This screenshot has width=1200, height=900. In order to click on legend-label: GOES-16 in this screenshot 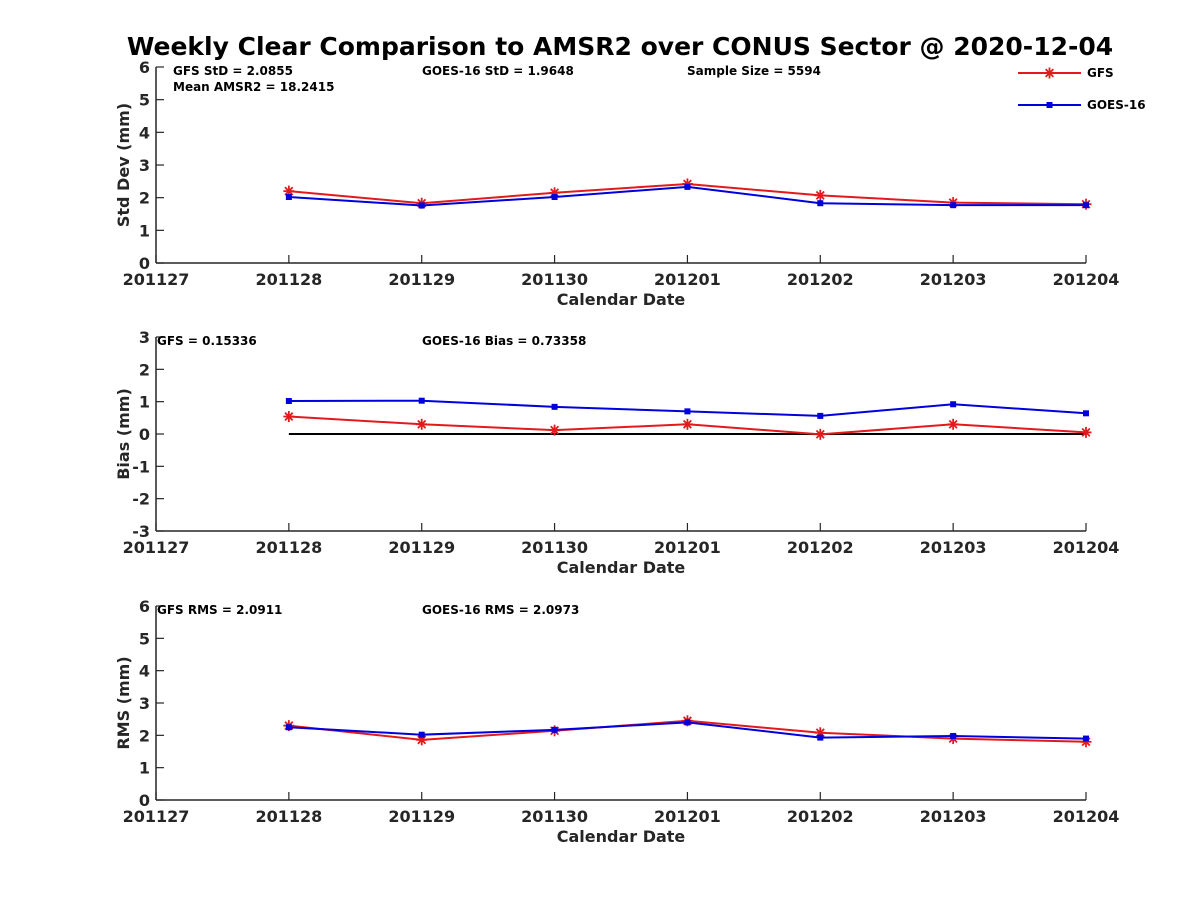, I will do `click(1116, 105)`.